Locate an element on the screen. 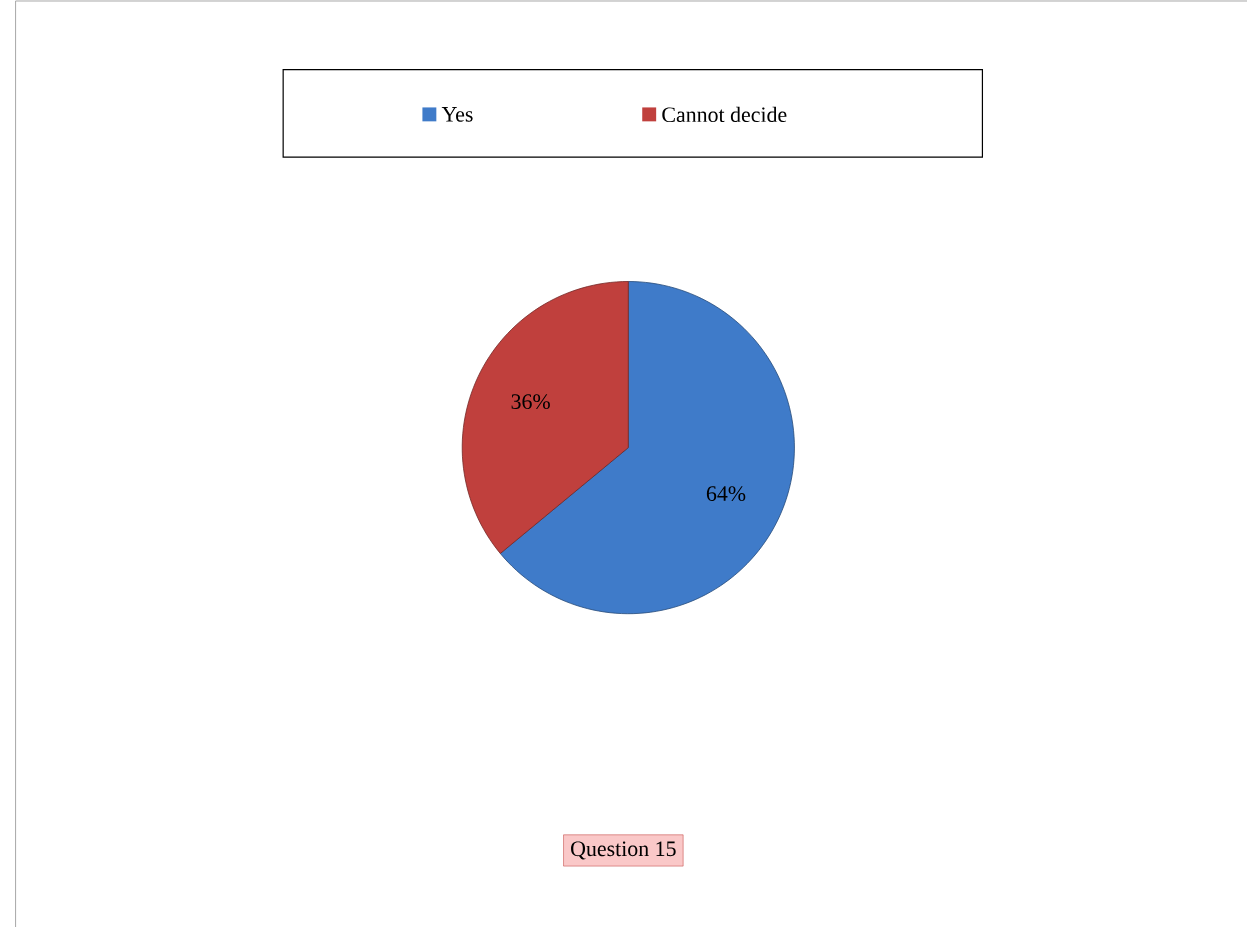 The image size is (1247, 927). text: Question 15 is located at coordinates (623, 850).